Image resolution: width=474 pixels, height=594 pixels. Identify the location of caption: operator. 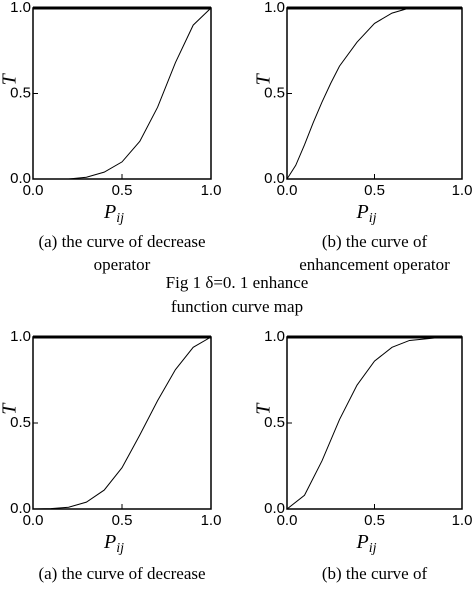
(122, 264).